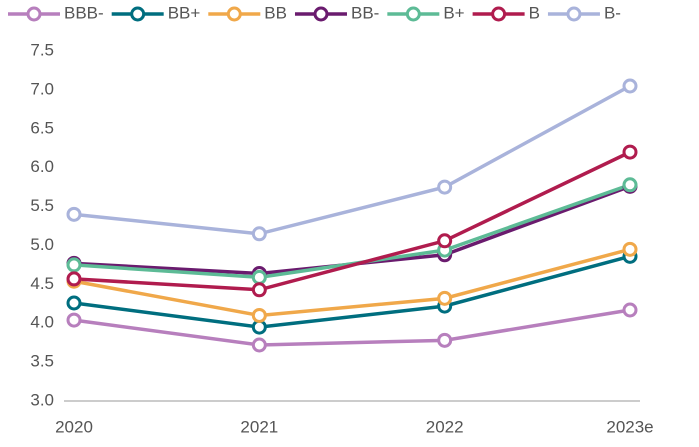  What do you see at coordinates (42, 244) in the screenshot?
I see `y-tick-label: 5.0` at bounding box center [42, 244].